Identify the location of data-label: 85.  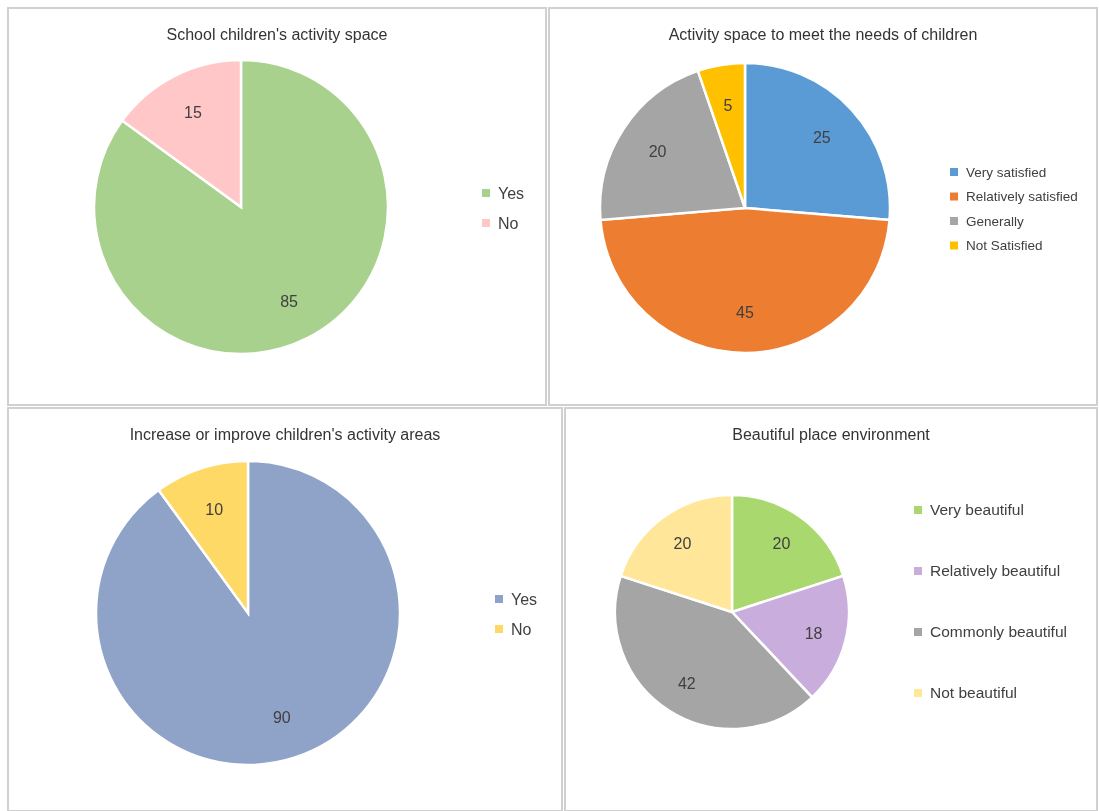
(289, 301).